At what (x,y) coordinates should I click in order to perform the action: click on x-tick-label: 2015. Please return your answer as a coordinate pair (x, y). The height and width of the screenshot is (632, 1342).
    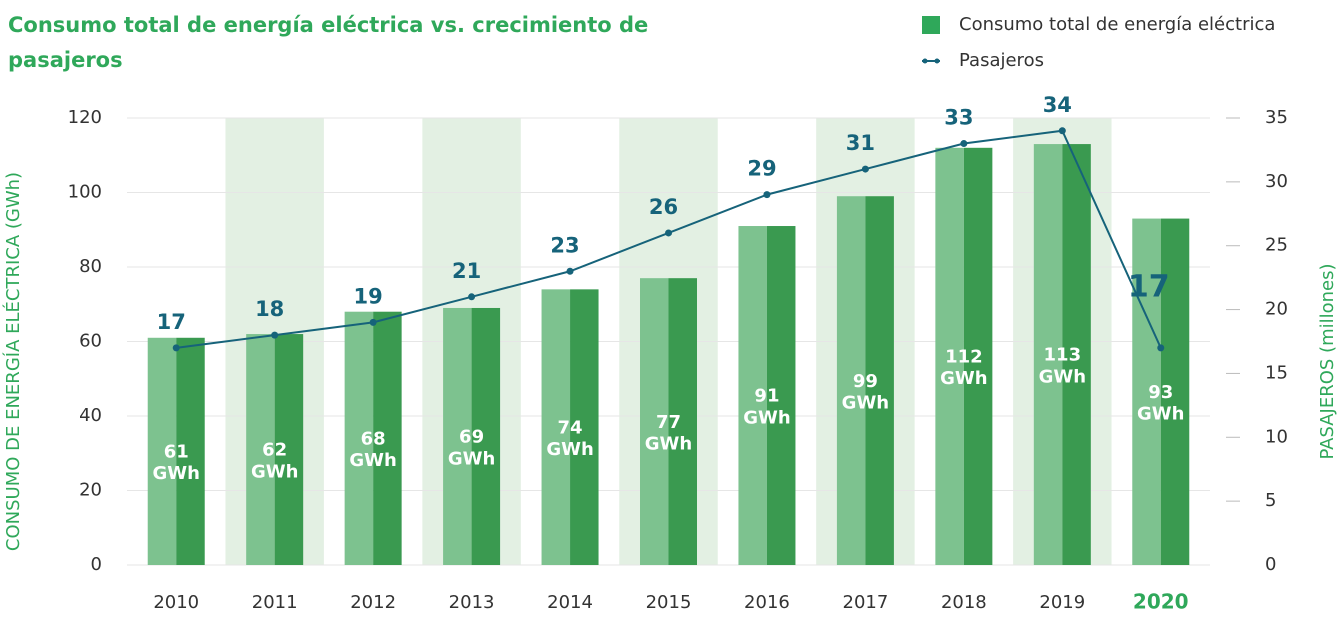
    Looking at the image, I should click on (669, 602).